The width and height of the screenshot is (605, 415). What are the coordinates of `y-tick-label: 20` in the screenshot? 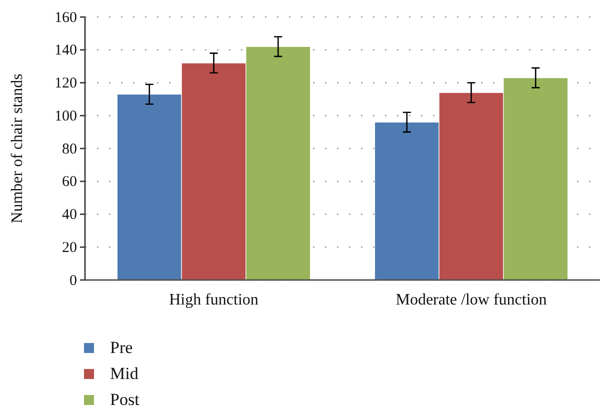 It's located at (69, 248).